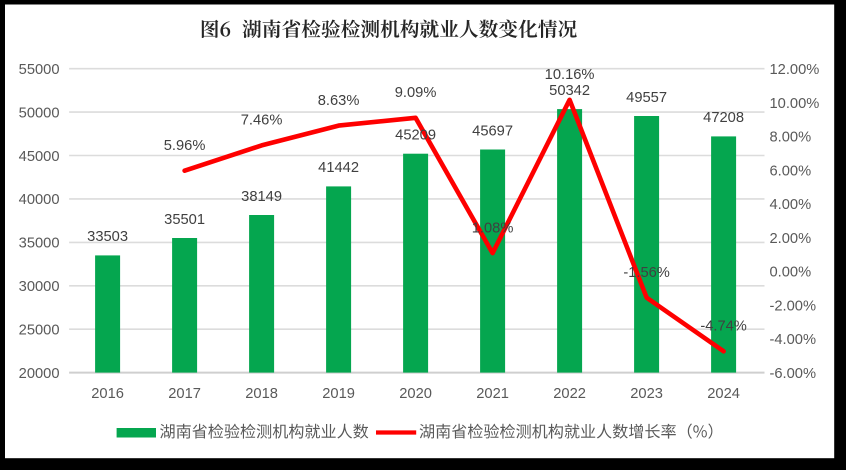  What do you see at coordinates (791, 239) in the screenshot?
I see `svg-text: 2.00%` at bounding box center [791, 239].